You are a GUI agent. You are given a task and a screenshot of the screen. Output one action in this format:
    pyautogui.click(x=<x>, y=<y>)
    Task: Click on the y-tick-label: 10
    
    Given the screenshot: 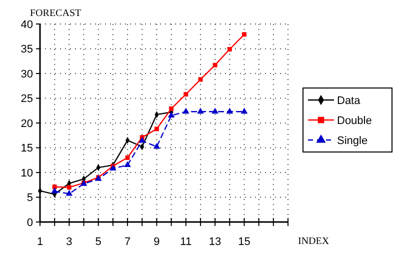 What is the action you would take?
    pyautogui.click(x=26, y=173)
    